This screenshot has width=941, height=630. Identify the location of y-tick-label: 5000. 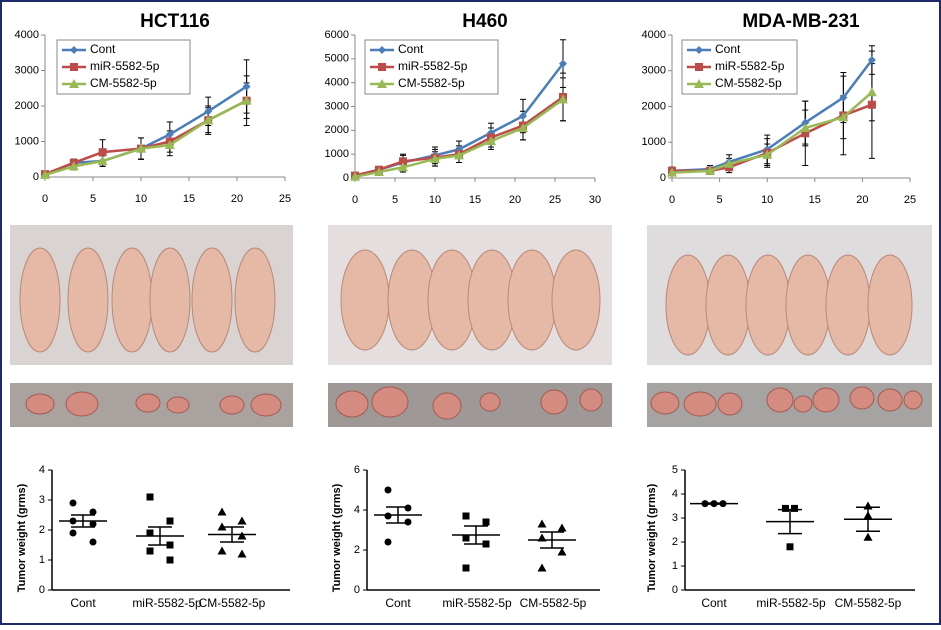
(337, 59).